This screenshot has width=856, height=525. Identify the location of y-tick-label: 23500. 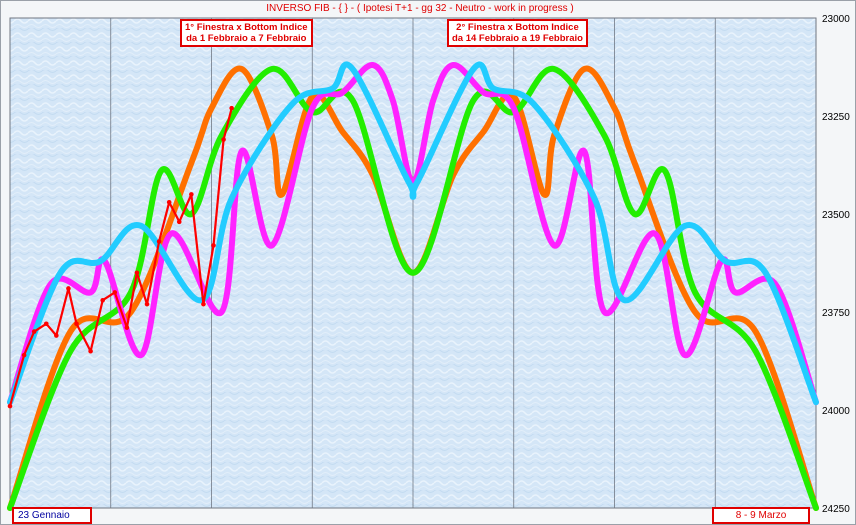
(836, 215).